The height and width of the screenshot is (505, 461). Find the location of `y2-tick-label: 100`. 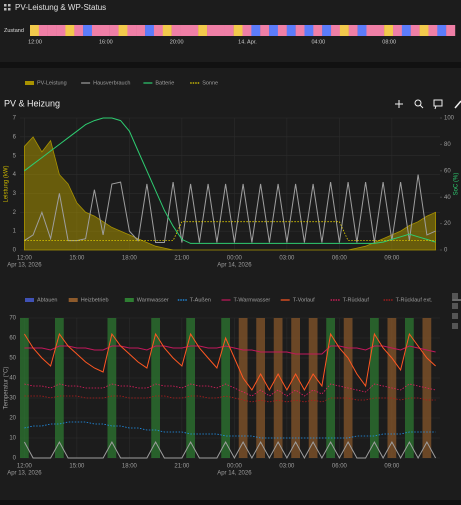

y2-tick-label: 100 is located at coordinates (449, 119).